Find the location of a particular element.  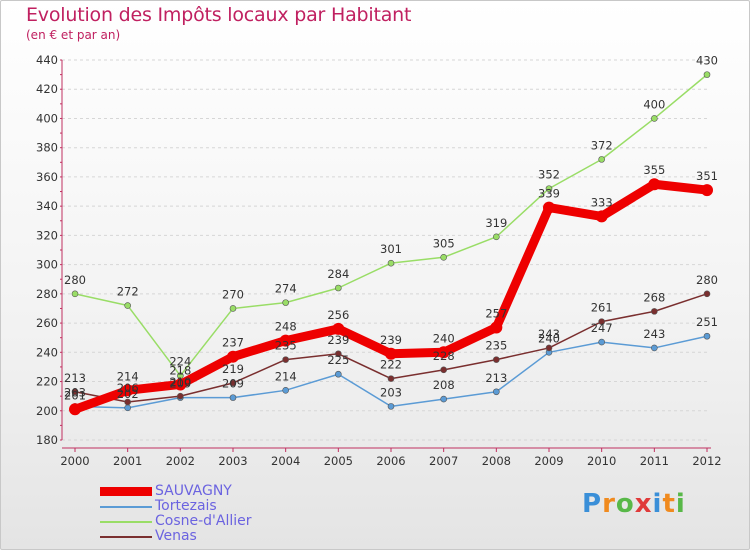

logo-letter: x is located at coordinates (643, 504).